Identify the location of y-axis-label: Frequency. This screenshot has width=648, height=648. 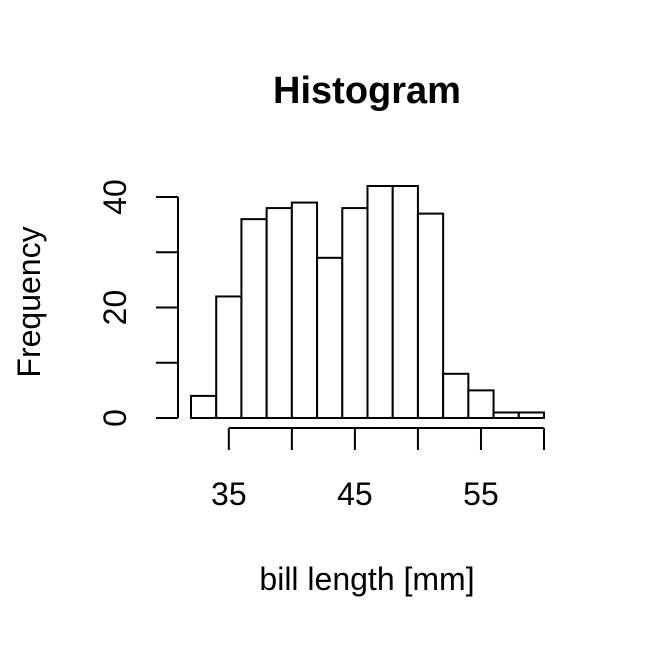
(29, 301).